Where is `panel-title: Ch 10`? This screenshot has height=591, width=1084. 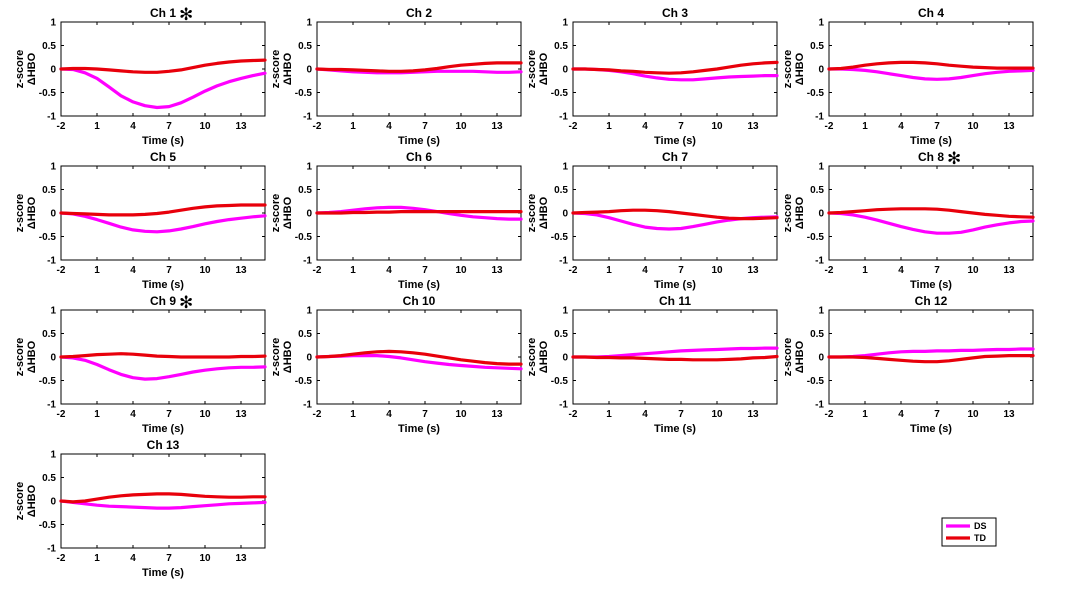 panel-title: Ch 10 is located at coordinates (419, 301).